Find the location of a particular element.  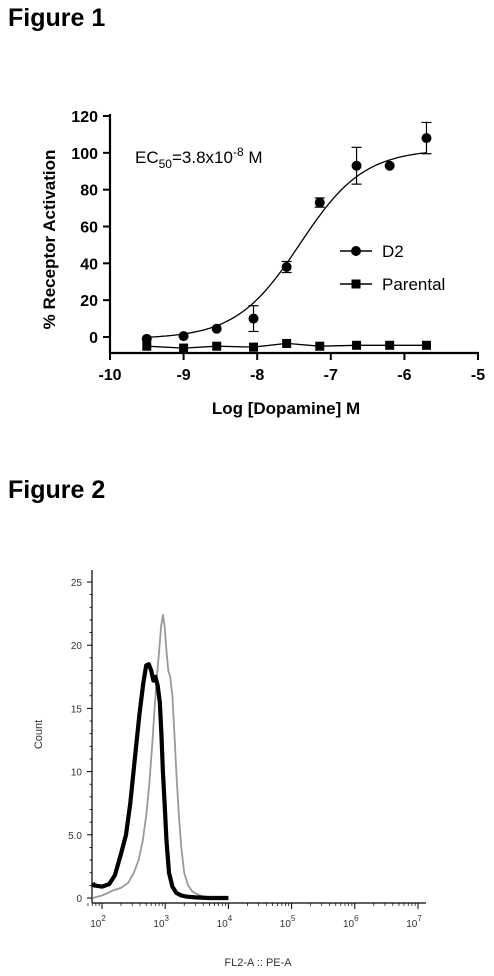

x-tick-label: 10⁷ is located at coordinates (414, 922).